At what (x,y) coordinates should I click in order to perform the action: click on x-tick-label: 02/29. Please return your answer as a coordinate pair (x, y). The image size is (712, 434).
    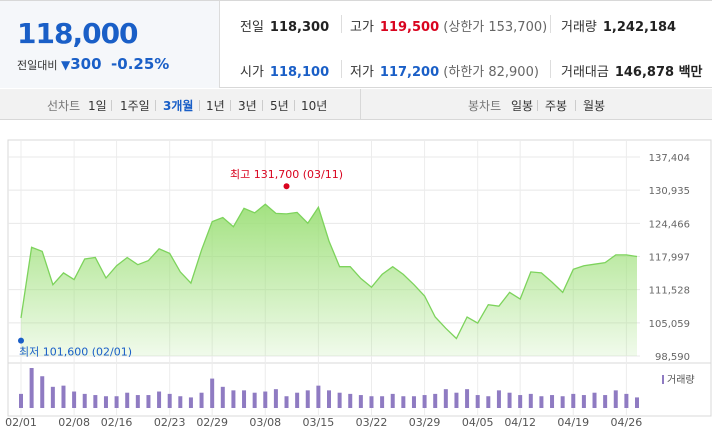
    Looking at the image, I should click on (212, 422).